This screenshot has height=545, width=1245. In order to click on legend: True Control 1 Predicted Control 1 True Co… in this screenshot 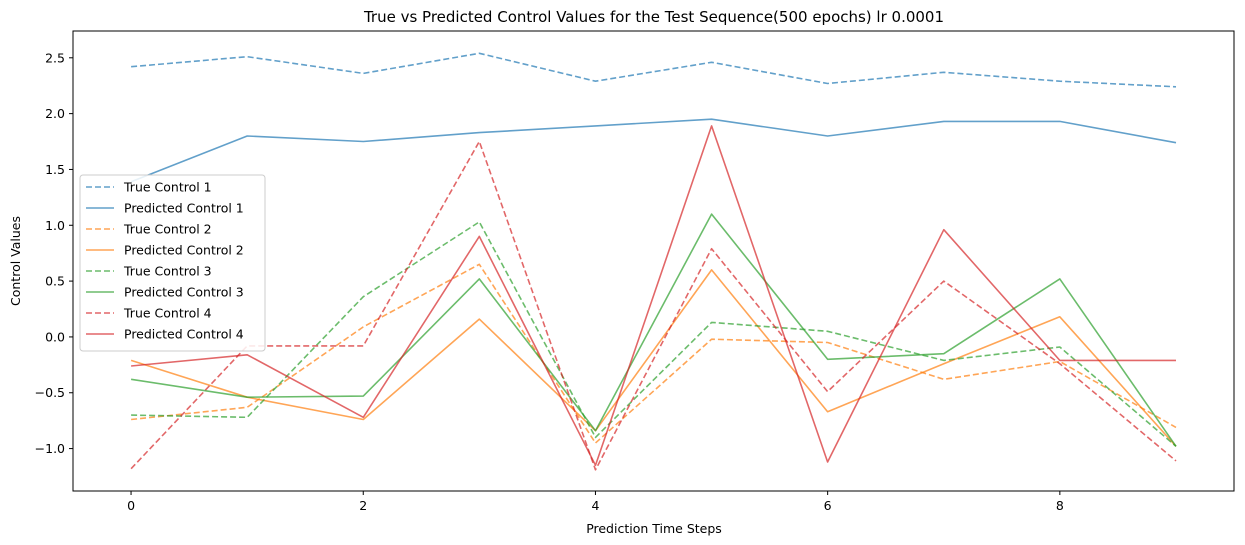, I will do `click(172, 263)`.